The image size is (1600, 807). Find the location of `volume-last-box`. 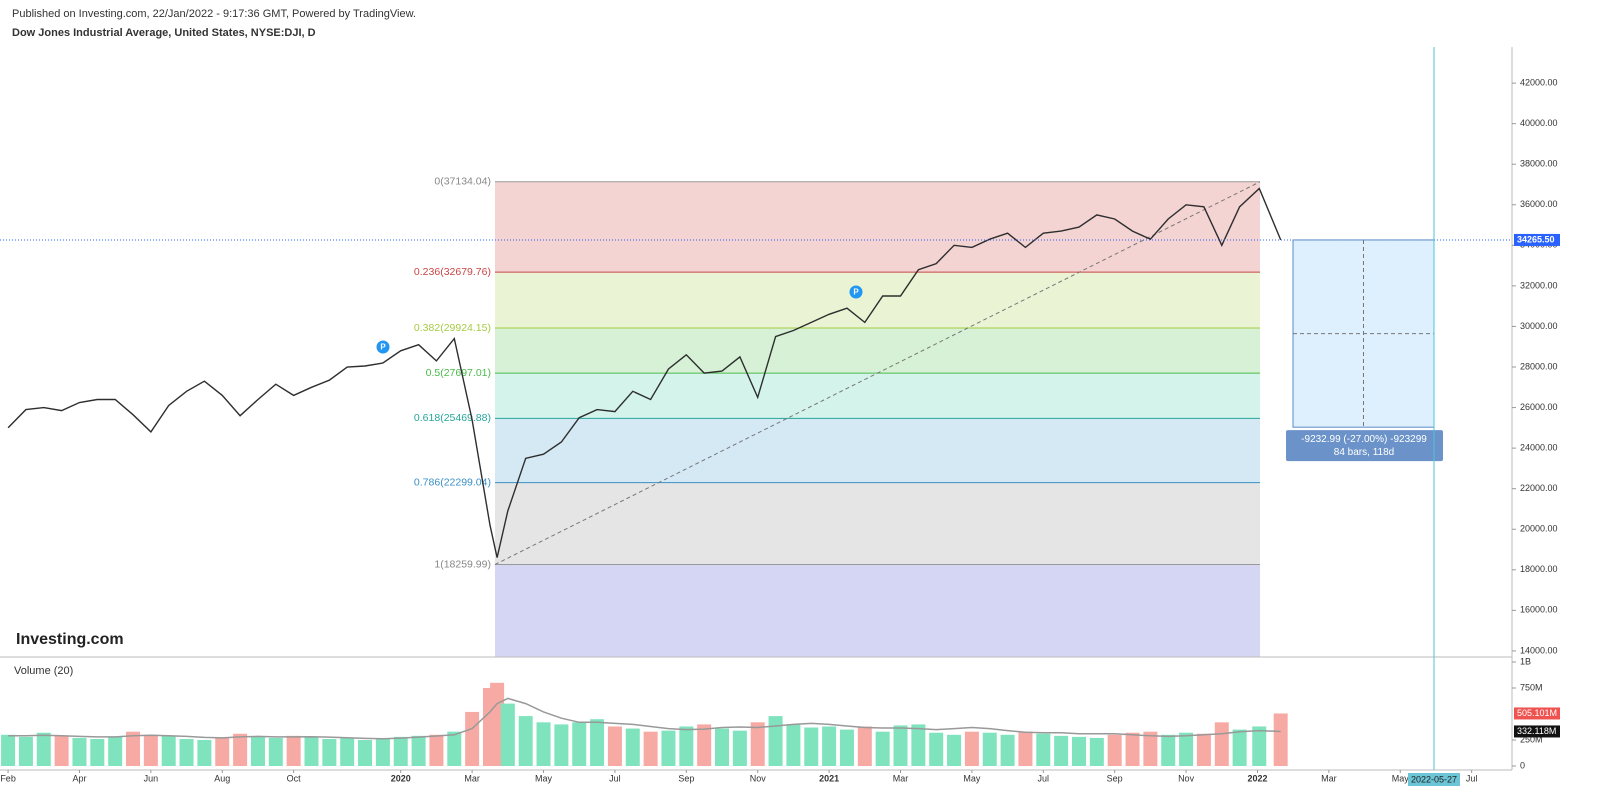

volume-last-box is located at coordinates (1537, 713).